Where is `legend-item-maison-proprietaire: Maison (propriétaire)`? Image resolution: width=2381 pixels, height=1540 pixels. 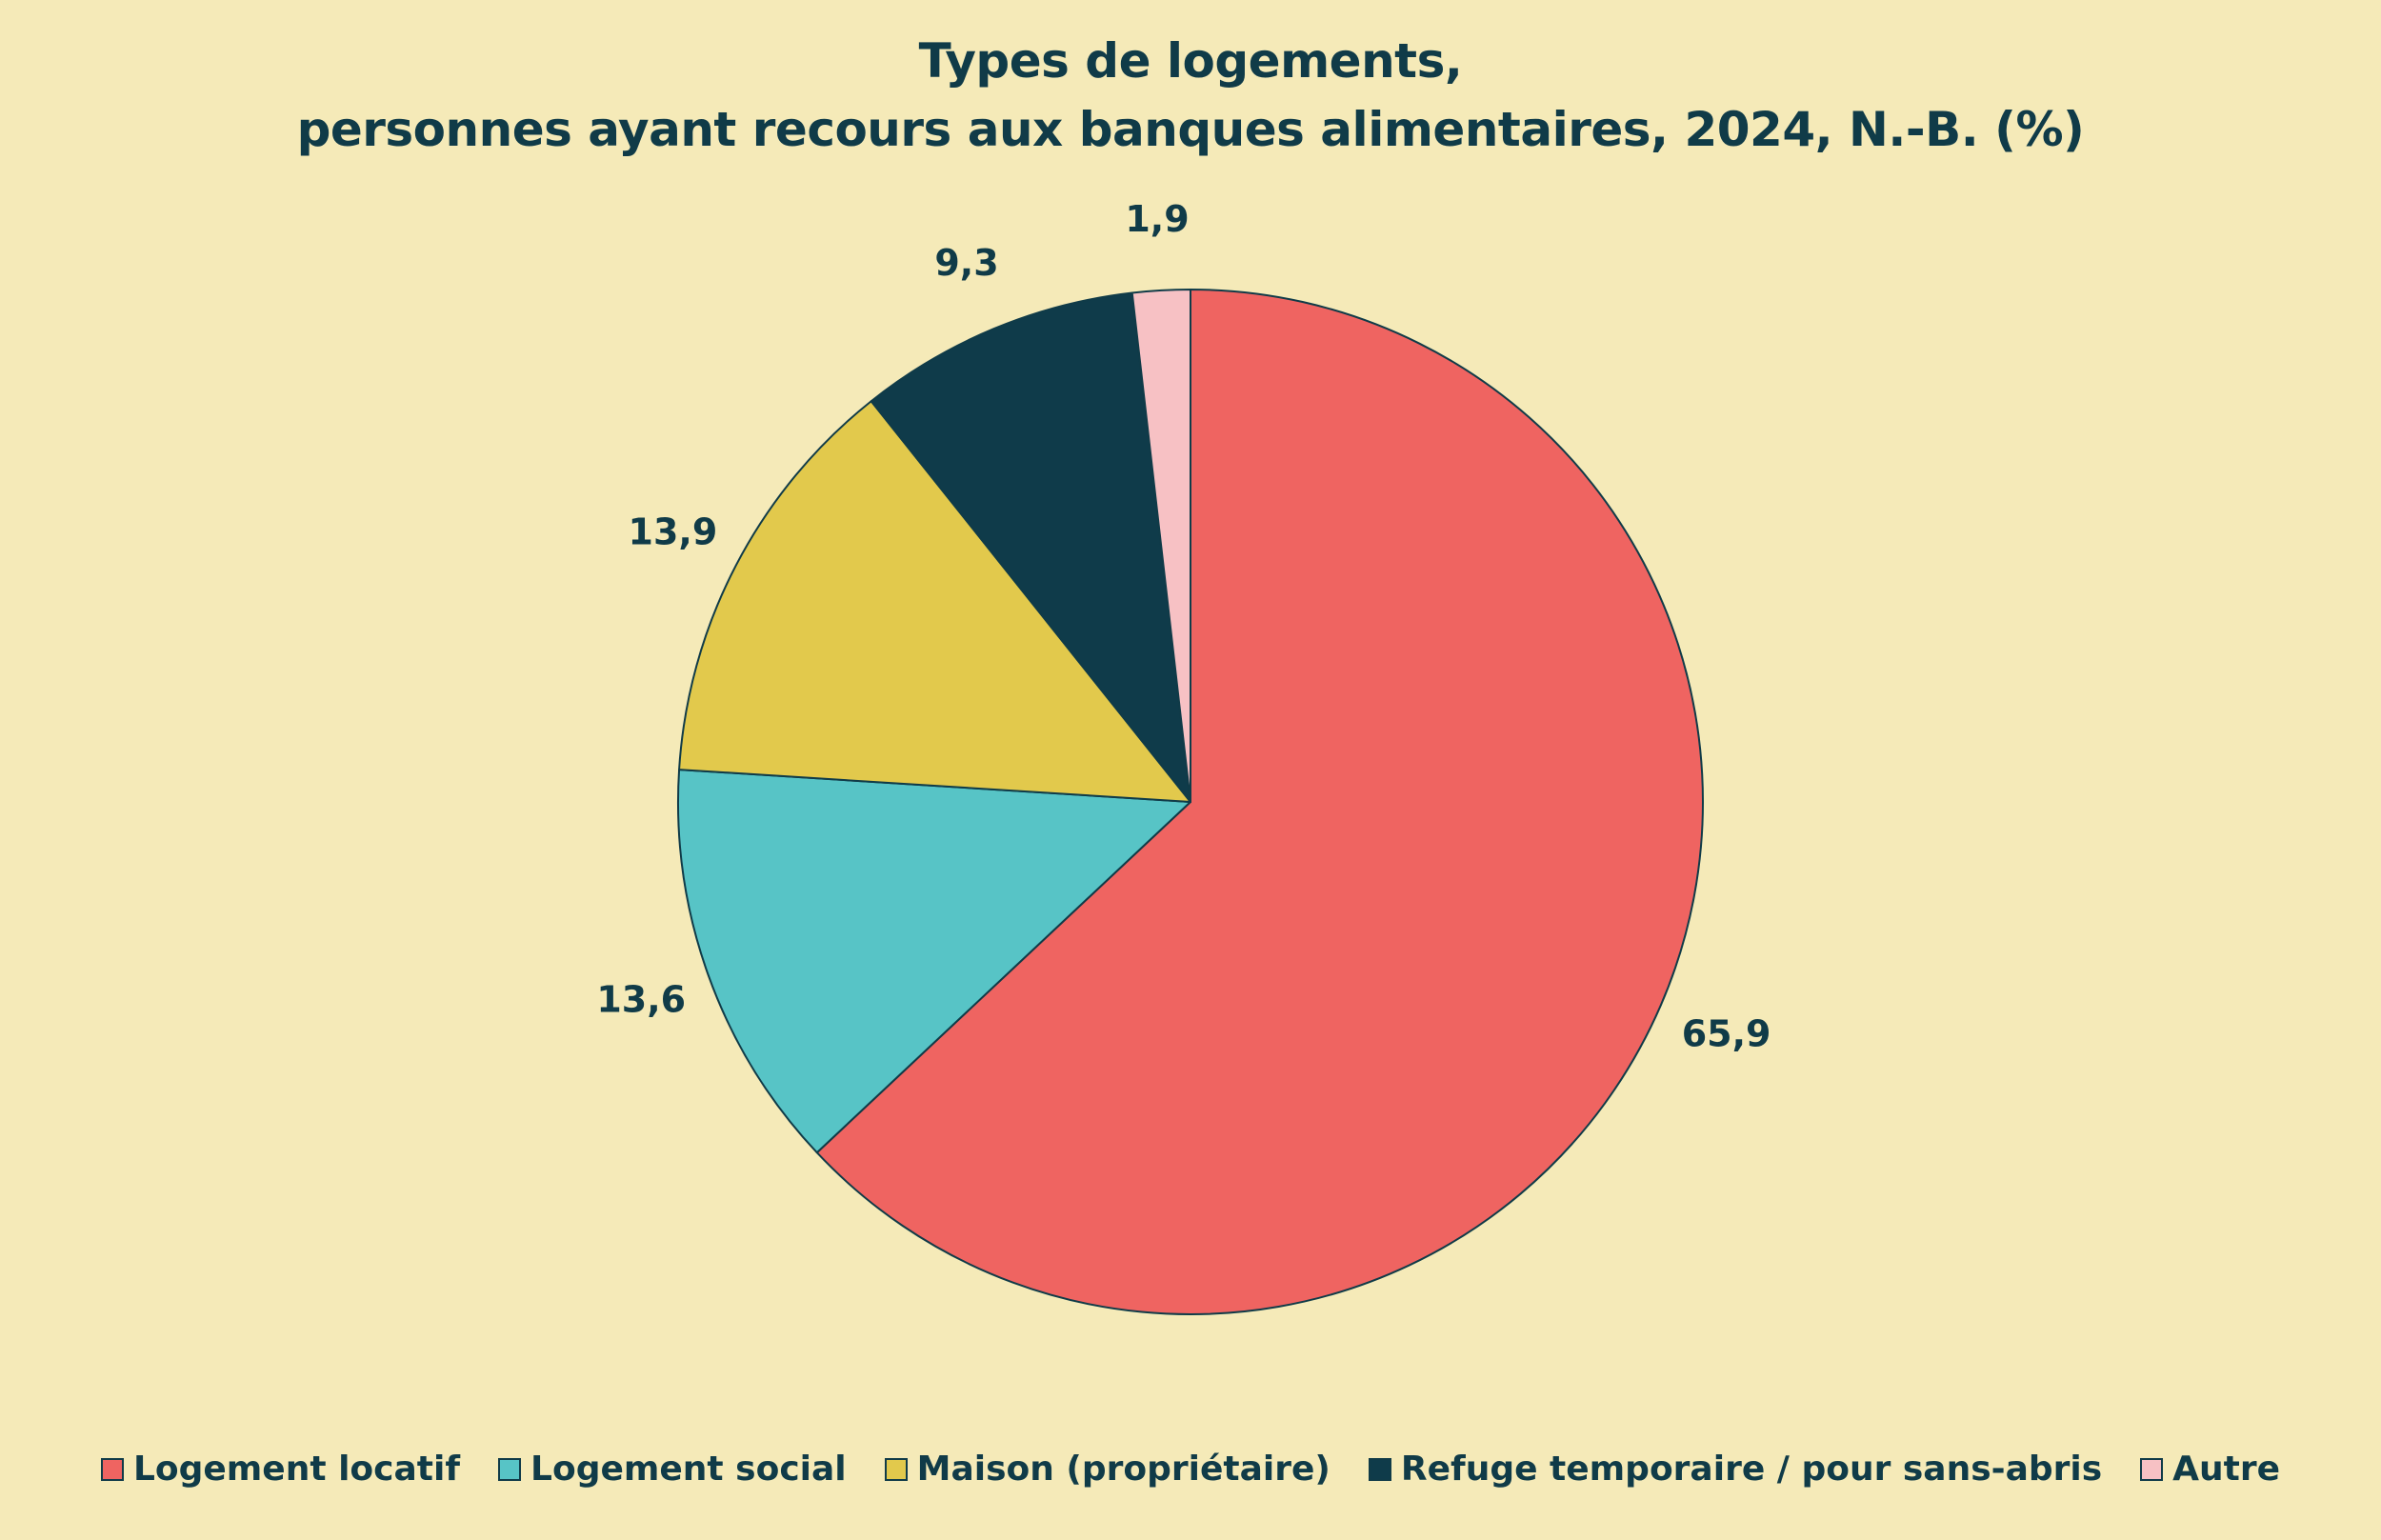 legend-item-maison-proprietaire: Maison (propriétaire) is located at coordinates (1107, 1469).